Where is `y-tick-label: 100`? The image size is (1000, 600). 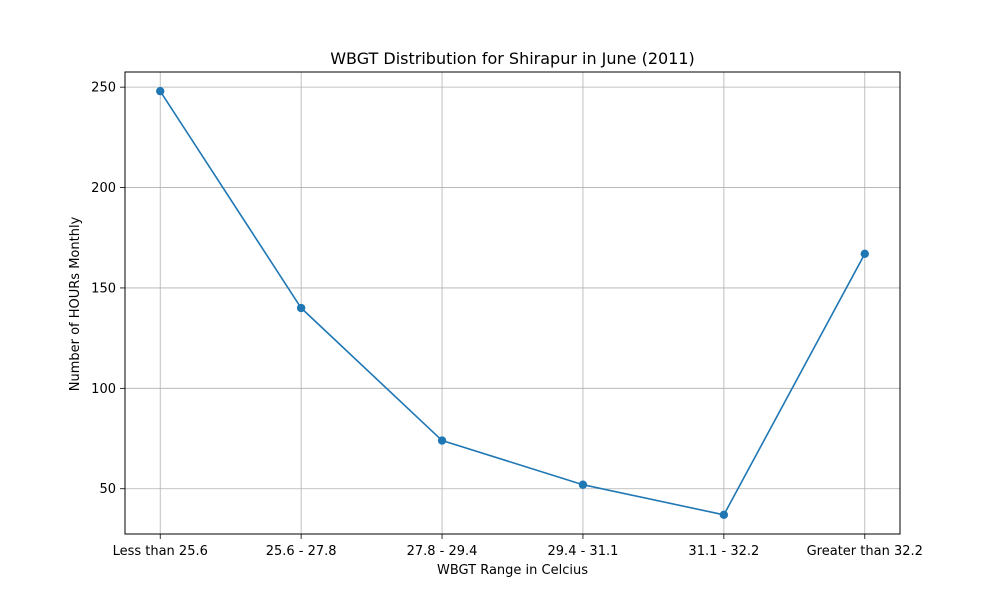
y-tick-label: 100 is located at coordinates (103, 389).